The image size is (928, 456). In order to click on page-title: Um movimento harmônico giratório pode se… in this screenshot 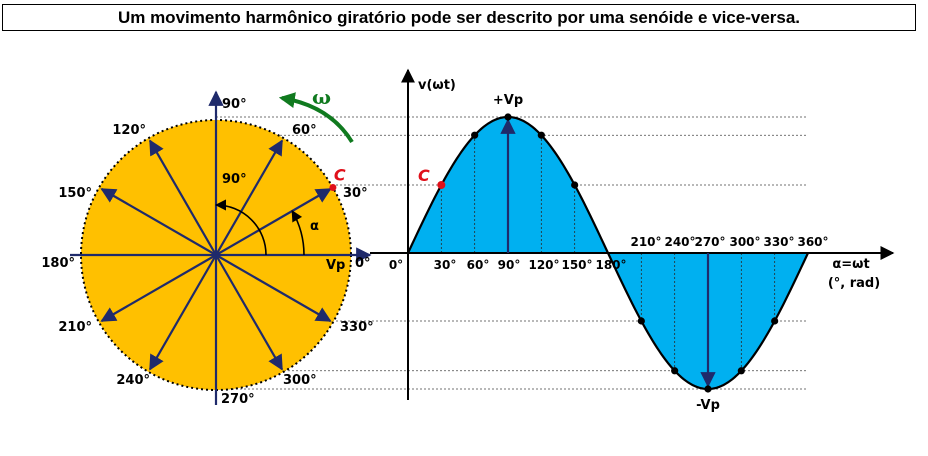, I will do `click(459, 17)`.